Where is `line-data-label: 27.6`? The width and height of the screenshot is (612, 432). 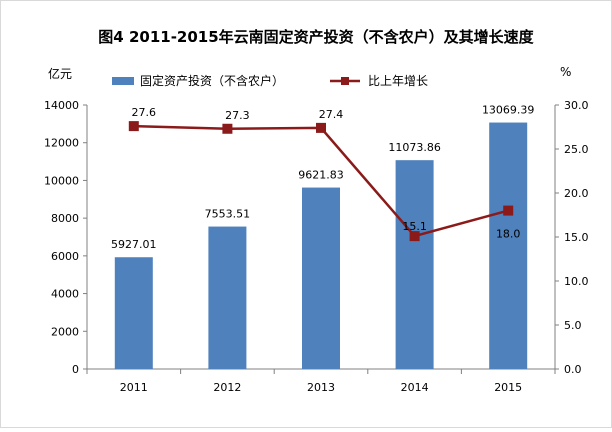 line-data-label: 27.6 is located at coordinates (144, 112).